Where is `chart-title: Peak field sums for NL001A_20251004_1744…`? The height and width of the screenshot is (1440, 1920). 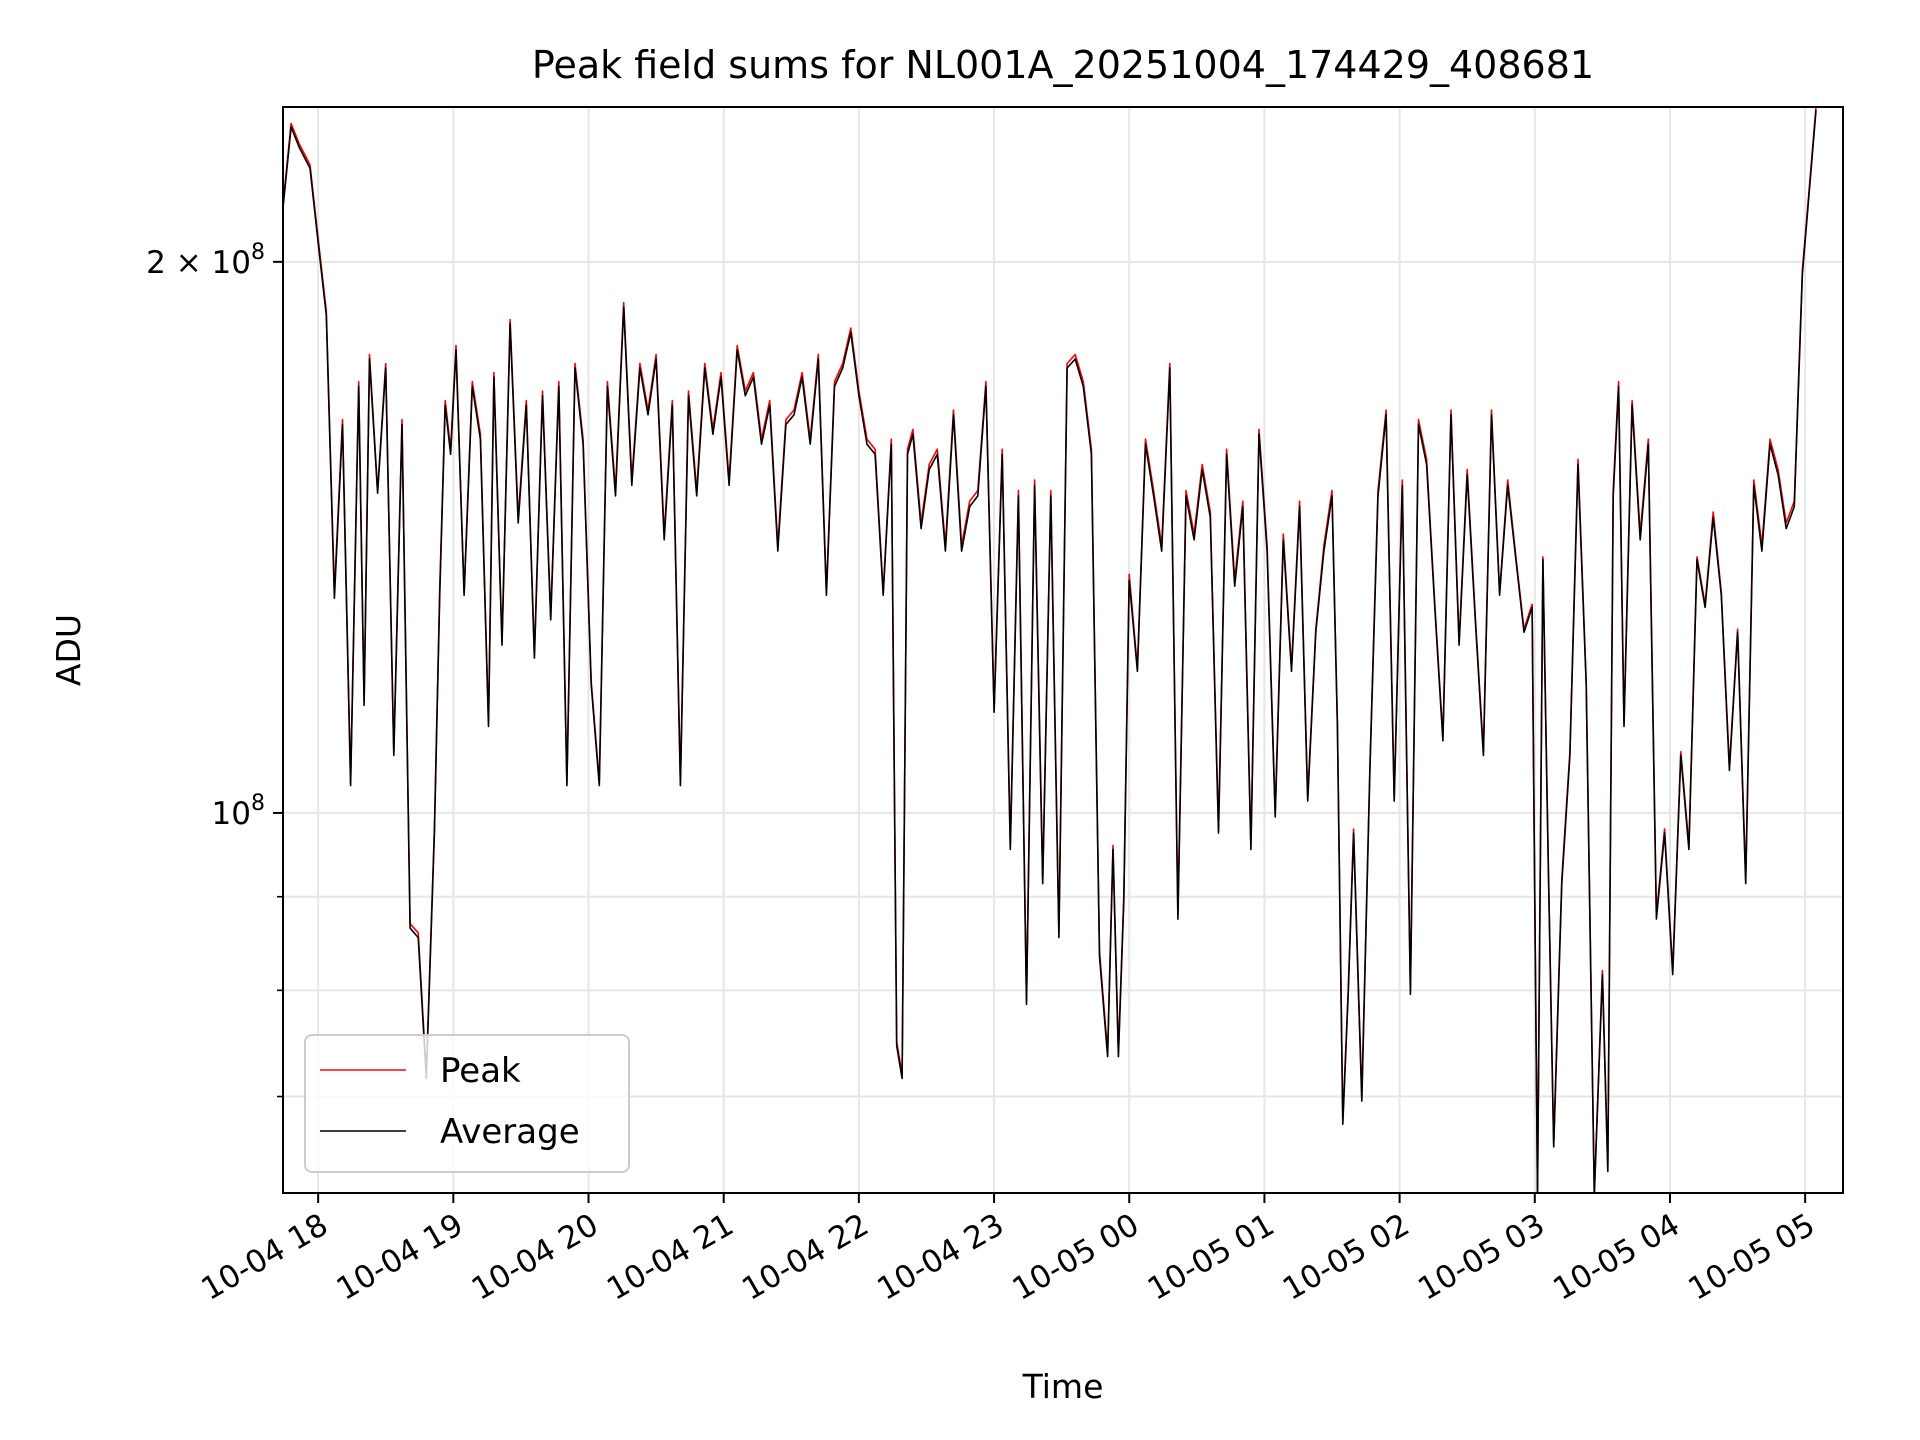
chart-title: Peak field sums for NL001A_20251004_1744… is located at coordinates (1063, 65).